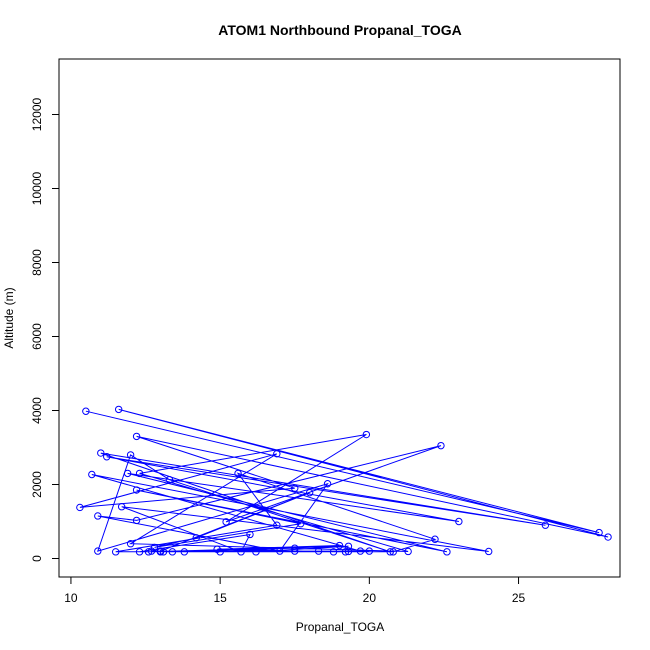  Describe the element at coordinates (339, 30) in the screenshot. I see `chart-title: ATOM1 Northbound Propanal_TOGA` at that location.